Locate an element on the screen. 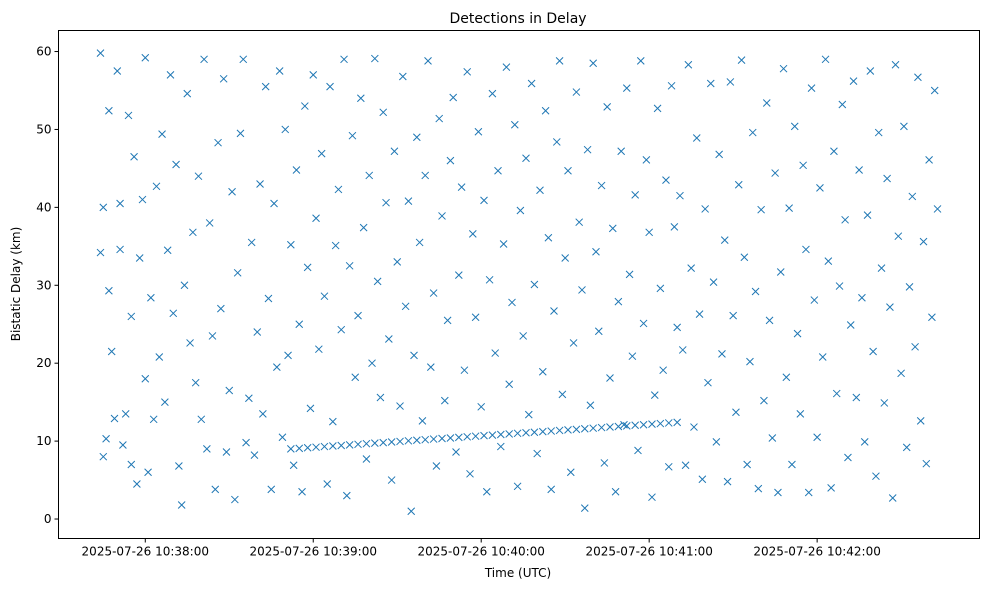 The width and height of the screenshot is (989, 594). x-tick-label: 2025-07-26 10:42:00 is located at coordinates (816, 552).